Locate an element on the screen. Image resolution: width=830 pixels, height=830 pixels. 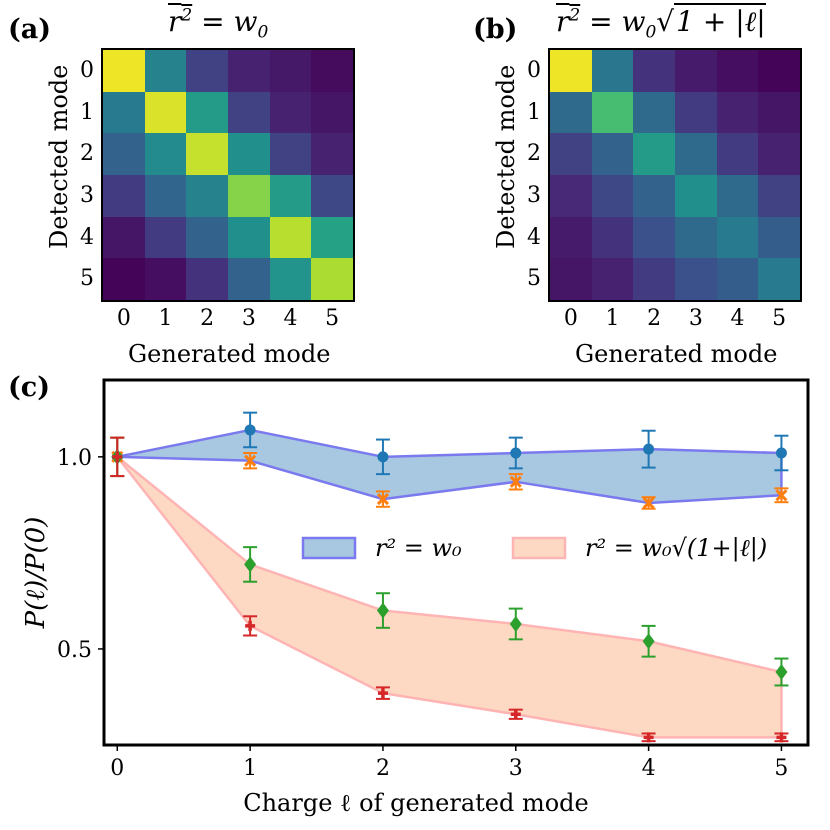
heatmap-a-xtick: 4 is located at coordinates (290, 318).